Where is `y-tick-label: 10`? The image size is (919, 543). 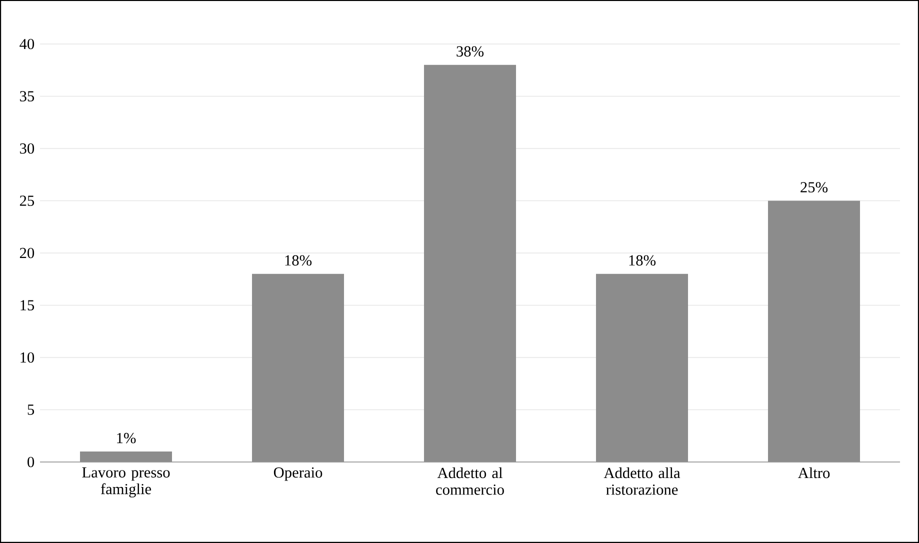 y-tick-label: 10 is located at coordinates (27, 357).